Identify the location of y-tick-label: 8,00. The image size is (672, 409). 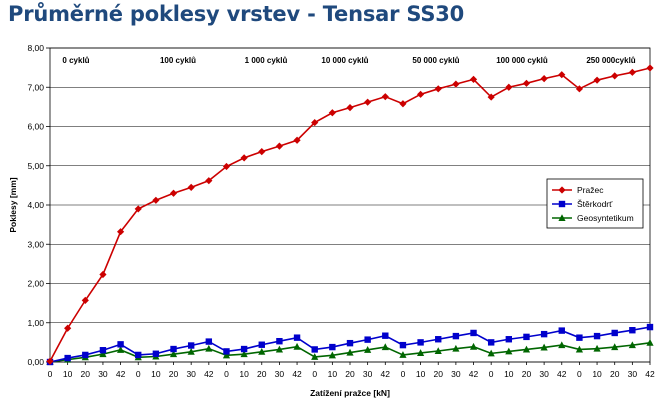
(35, 48).